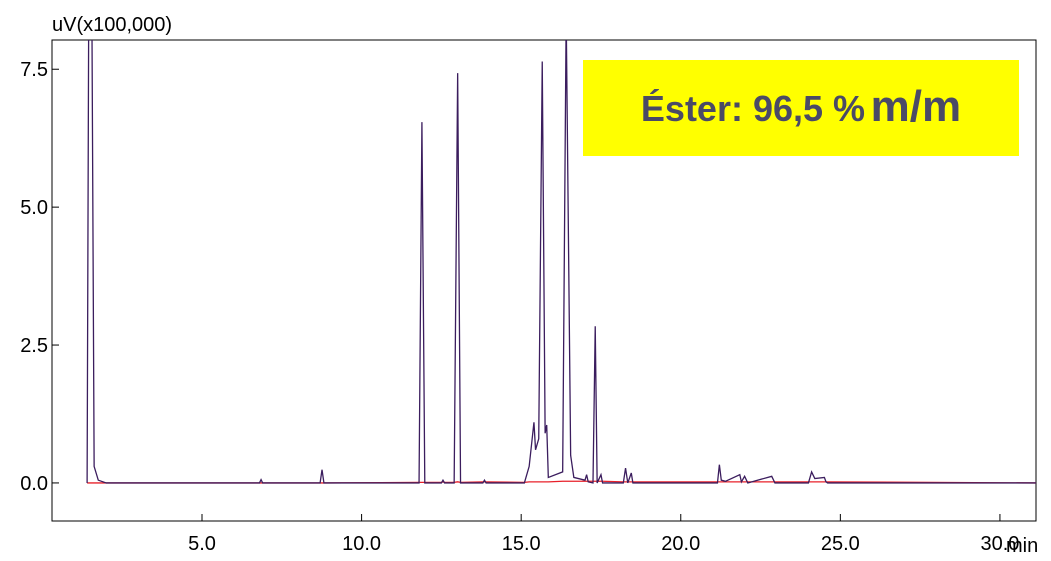 This screenshot has width=1051, height=561. What do you see at coordinates (34, 208) in the screenshot?
I see `y-tick-label: 5.0` at bounding box center [34, 208].